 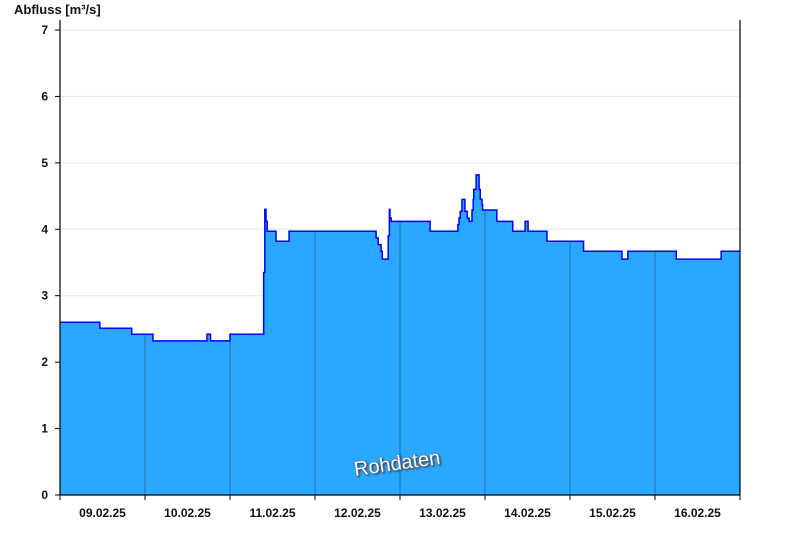 I want to click on y-tick-label: 7, so click(x=44, y=30).